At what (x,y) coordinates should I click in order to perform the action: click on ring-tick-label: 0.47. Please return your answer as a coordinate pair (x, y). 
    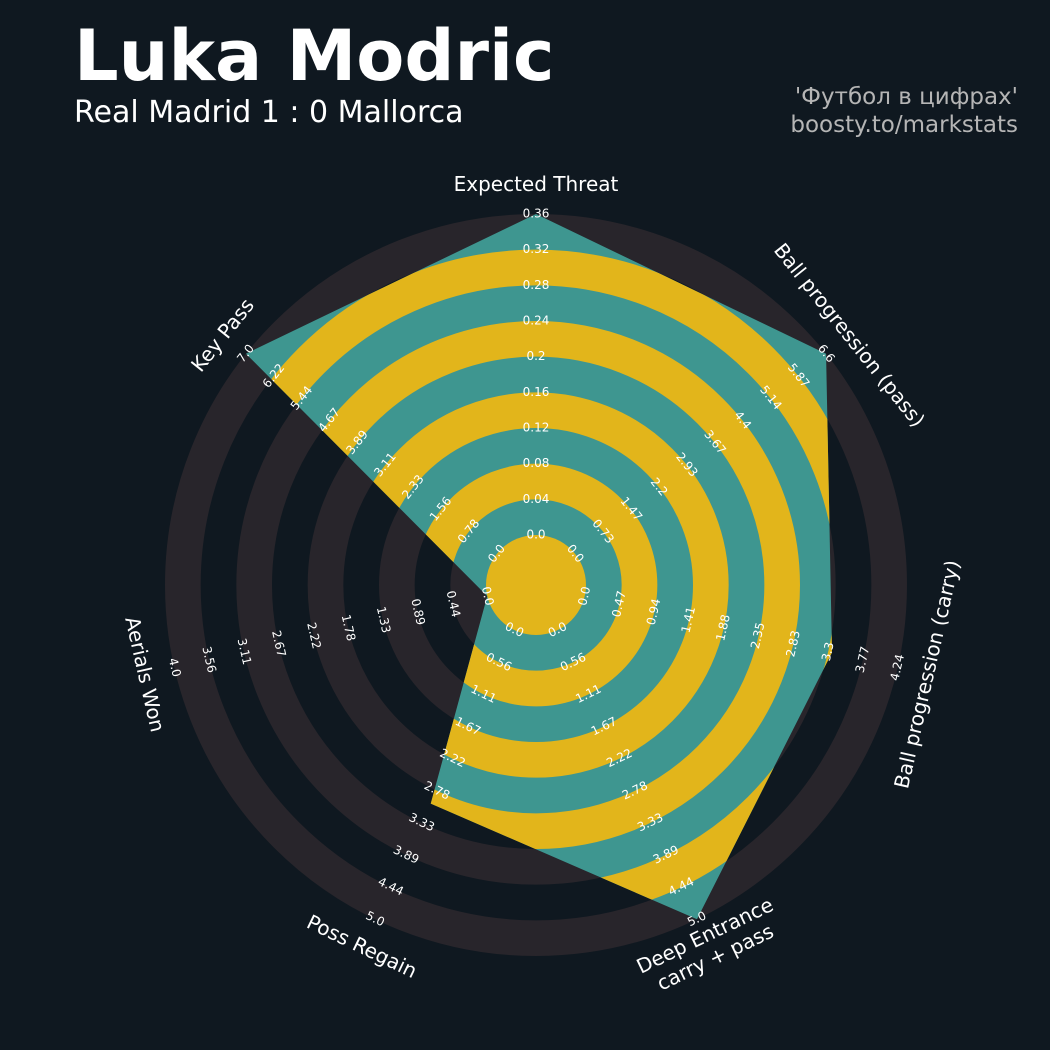
    Looking at the image, I should click on (619, 603).